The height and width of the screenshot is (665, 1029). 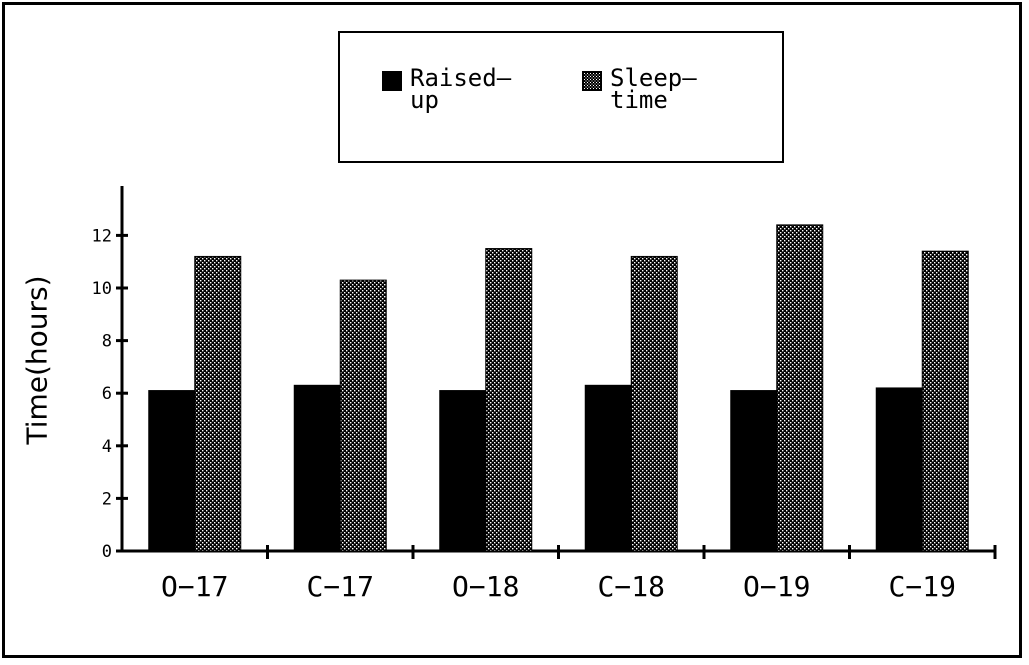 What do you see at coordinates (102, 236) in the screenshot?
I see `y-tick-label: 12` at bounding box center [102, 236].